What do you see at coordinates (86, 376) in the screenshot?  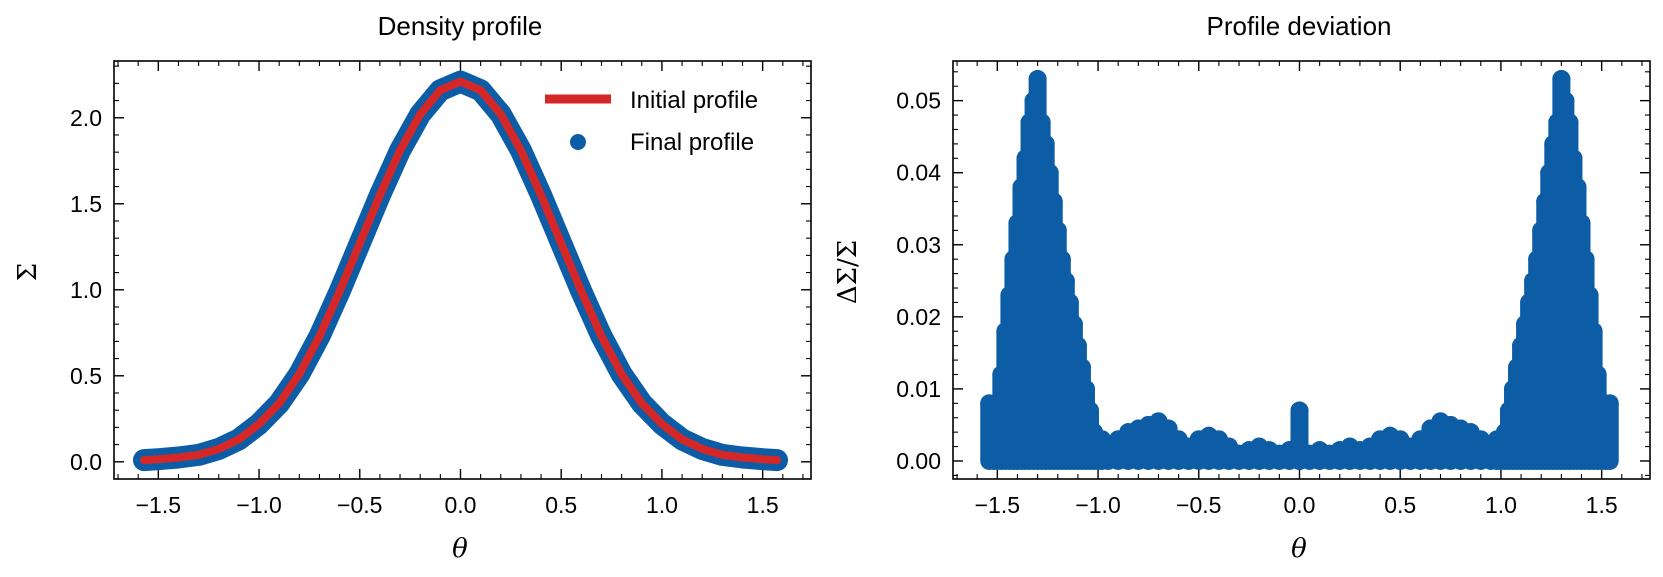 I see `y-tick-label: 0.5` at bounding box center [86, 376].